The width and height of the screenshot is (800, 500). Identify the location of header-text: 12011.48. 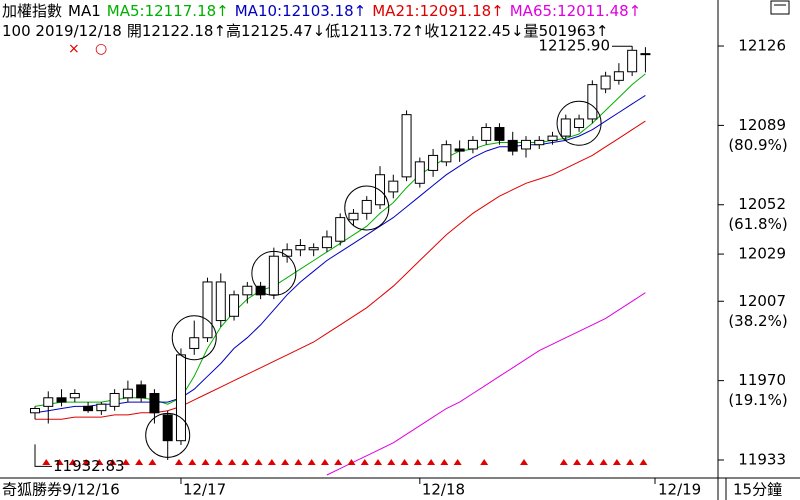
(593, 11).